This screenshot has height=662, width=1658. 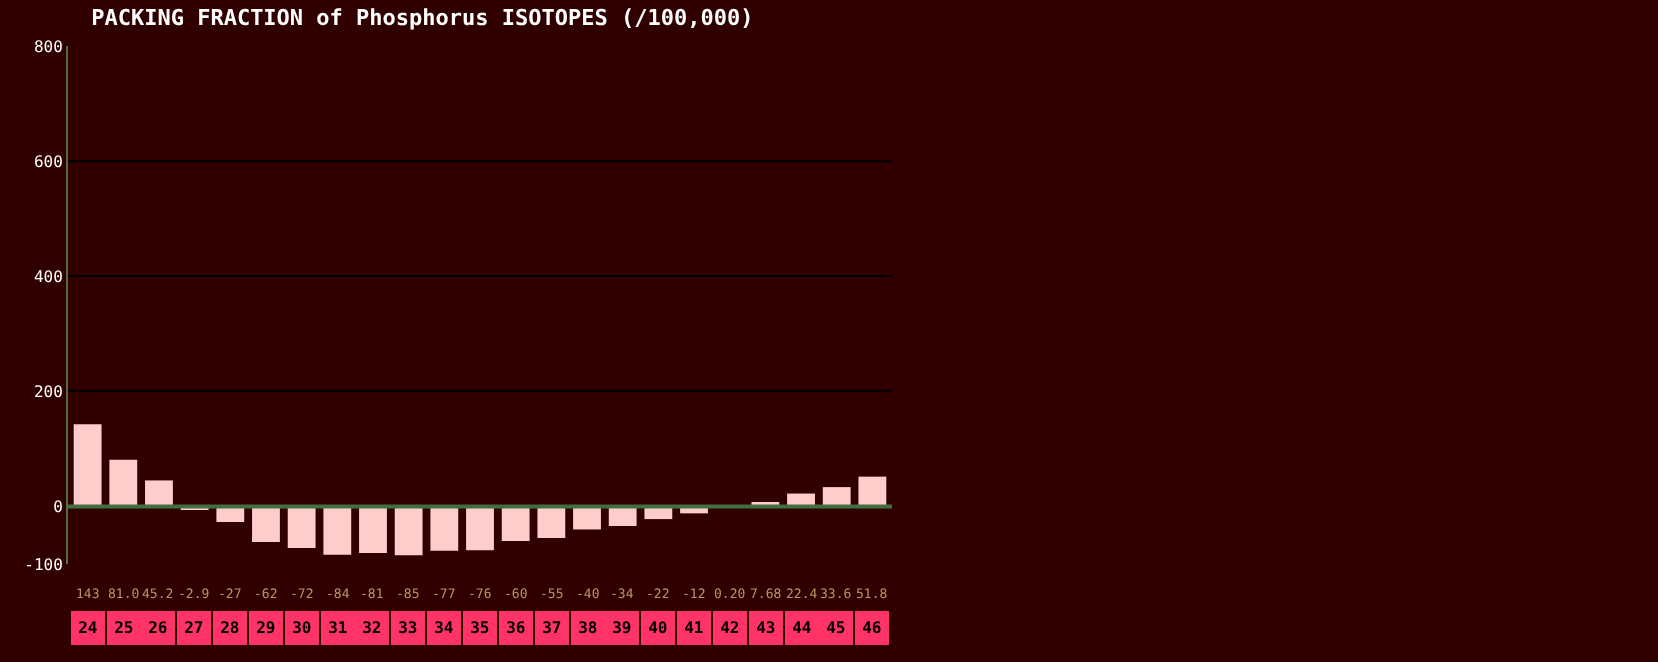 What do you see at coordinates (266, 628) in the screenshot?
I see `x-tick-label: 29` at bounding box center [266, 628].